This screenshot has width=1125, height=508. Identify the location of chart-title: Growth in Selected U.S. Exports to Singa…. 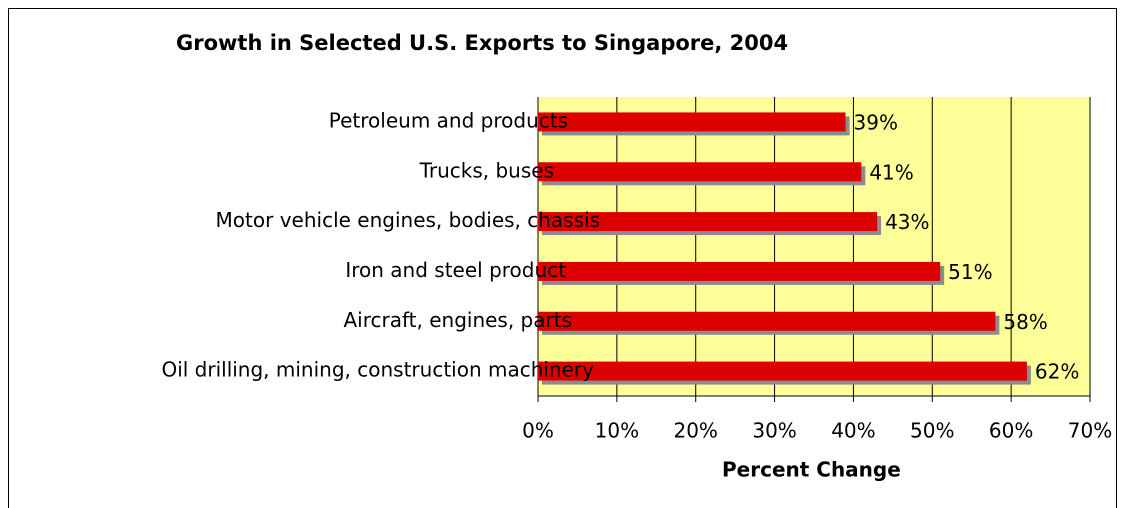
(482, 43).